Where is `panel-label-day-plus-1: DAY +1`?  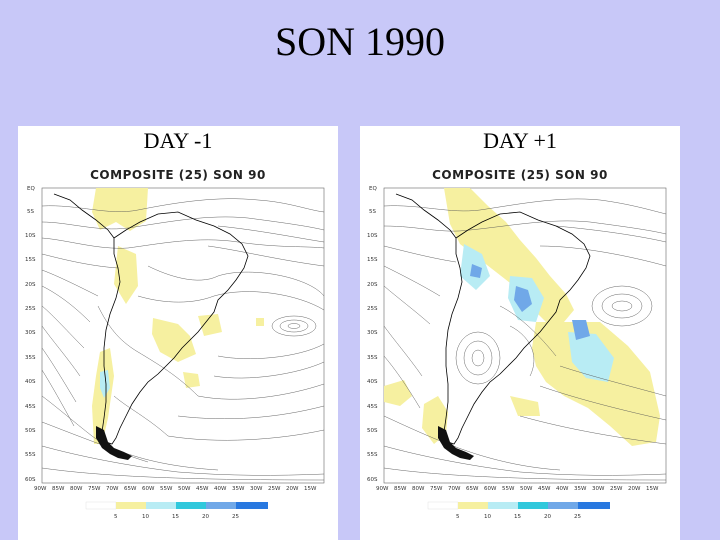
panel-label-day-plus-1: DAY +1 is located at coordinates (520, 140).